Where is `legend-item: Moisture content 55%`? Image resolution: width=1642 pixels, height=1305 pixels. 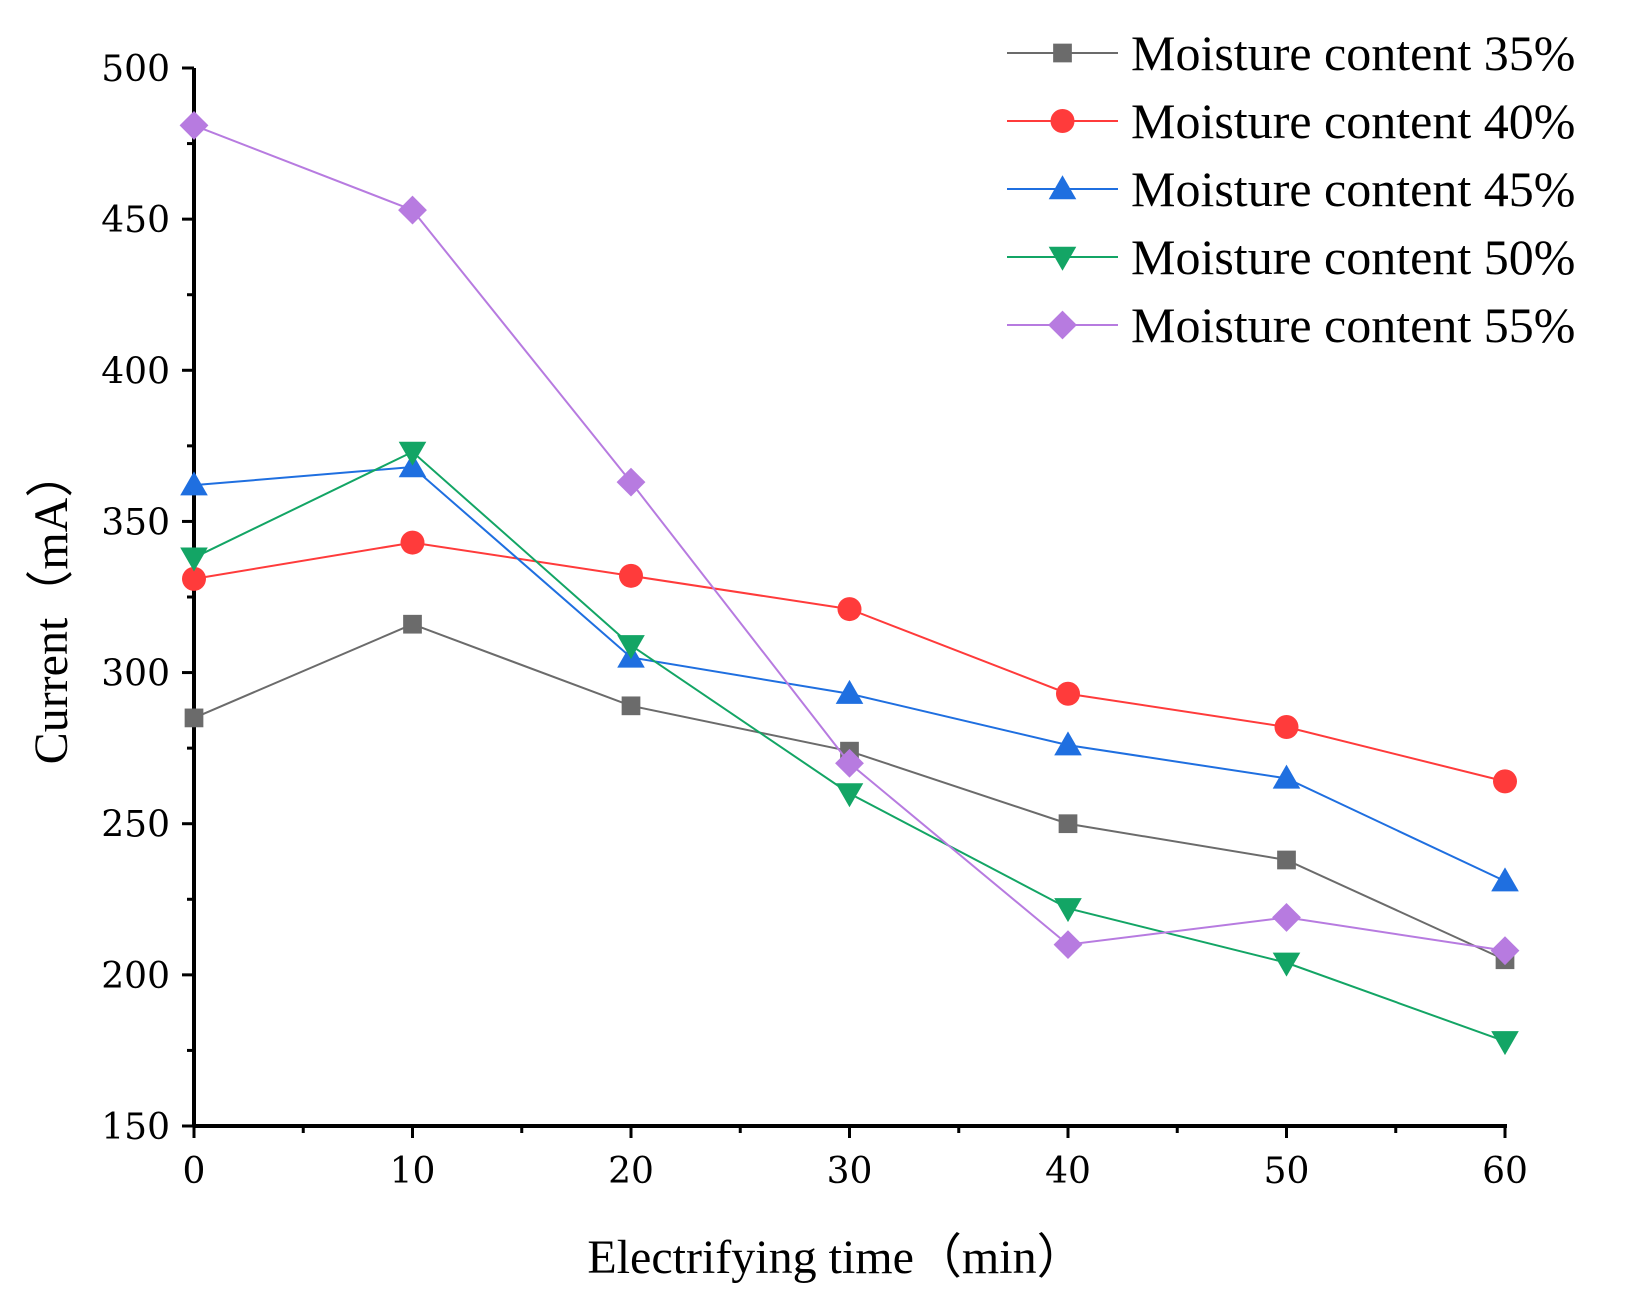
legend-item: Moisture content 55% is located at coordinates (1291, 325).